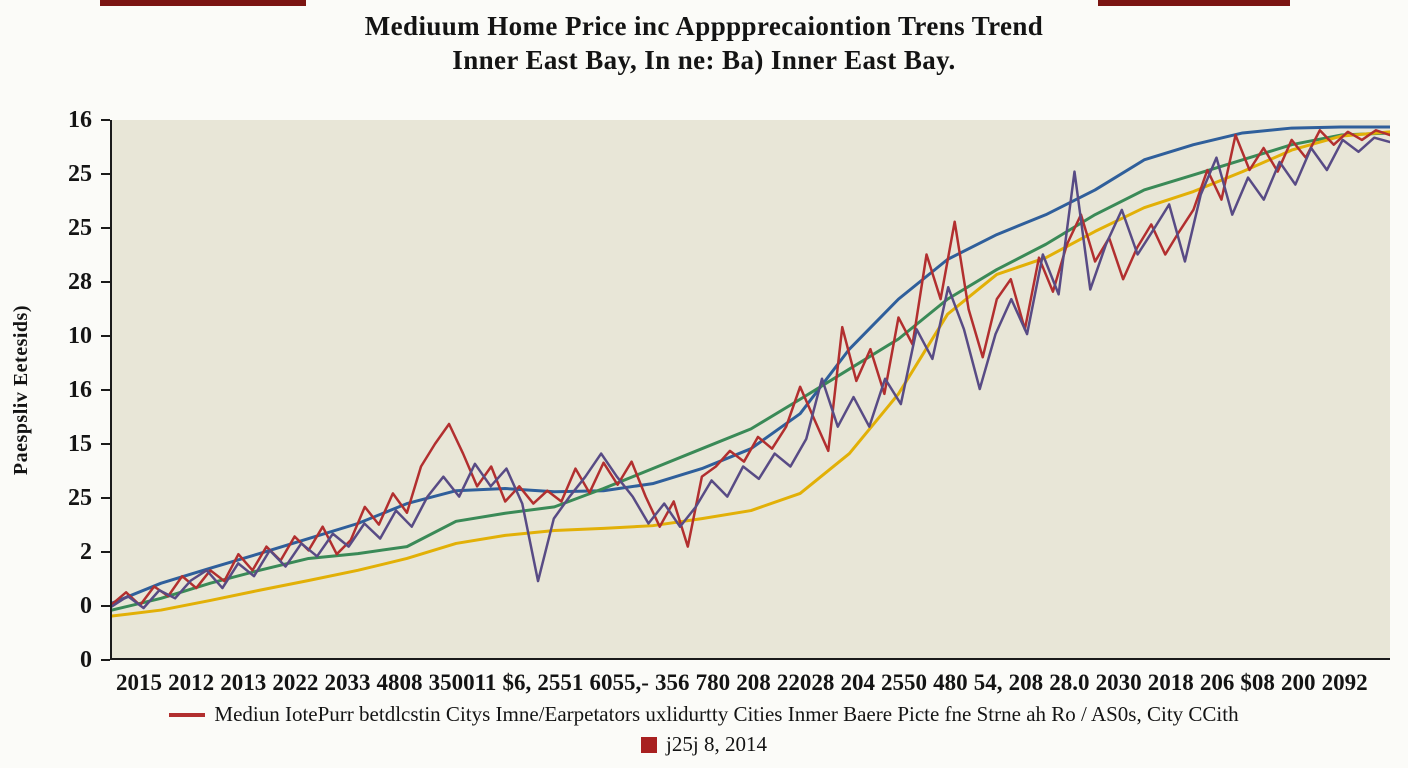 Image resolution: width=1408 pixels, height=768 pixels. What do you see at coordinates (560, 682) in the screenshot?
I see `x-tick-label: 2551` at bounding box center [560, 682].